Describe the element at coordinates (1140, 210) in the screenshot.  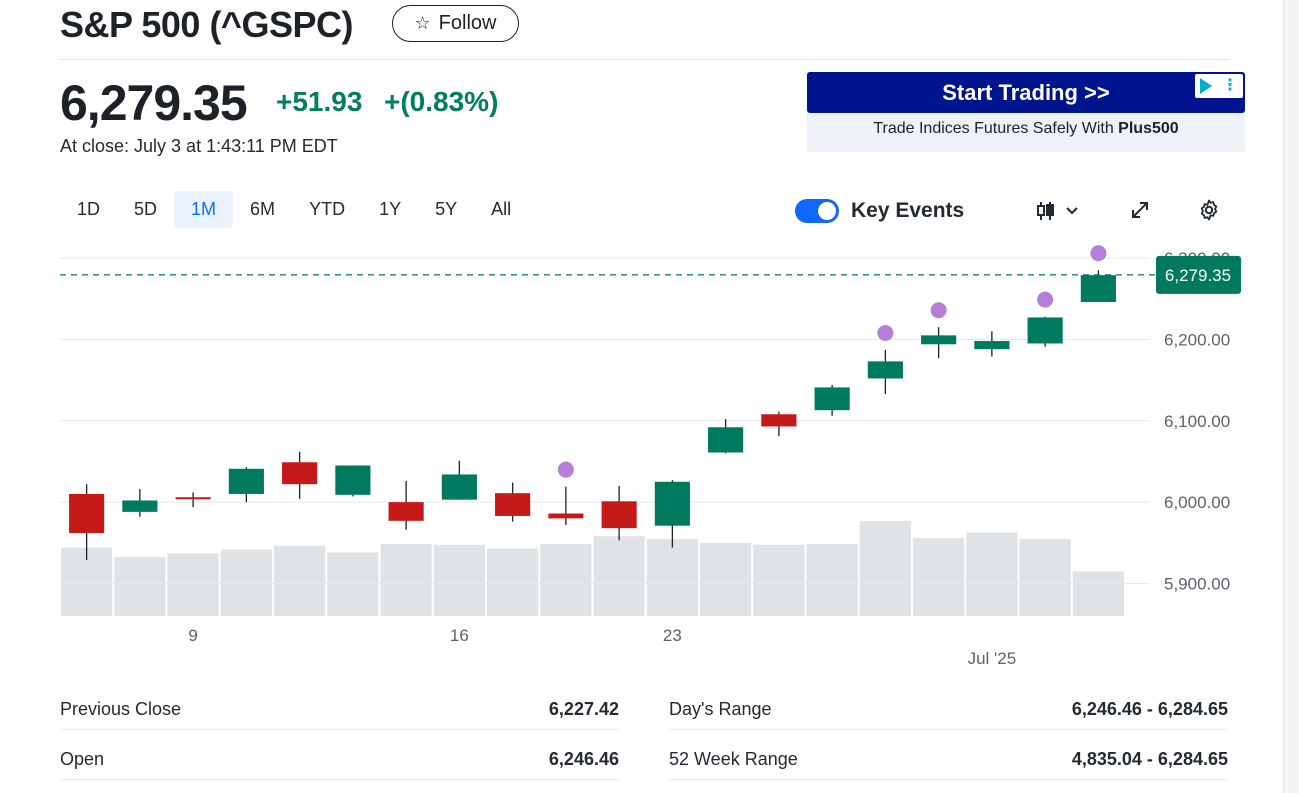
I see `expand-icon` at that location.